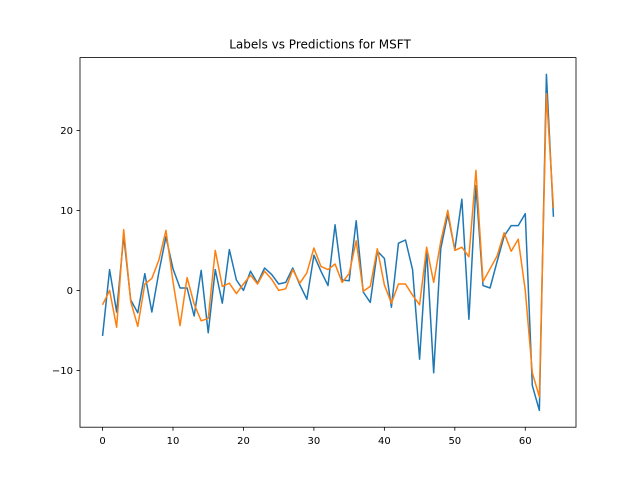 Image resolution: width=640 pixels, height=480 pixels. What do you see at coordinates (454, 441) in the screenshot?
I see `x-tick-label: 50` at bounding box center [454, 441].